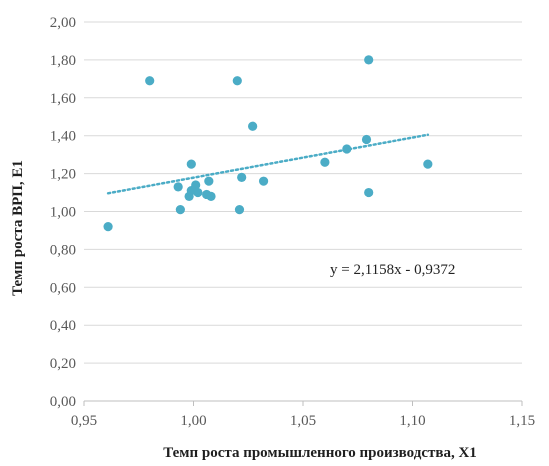 This screenshot has width=549, height=466. What do you see at coordinates (63, 326) in the screenshot?
I see `y-tick-label: 0,40` at bounding box center [63, 326].